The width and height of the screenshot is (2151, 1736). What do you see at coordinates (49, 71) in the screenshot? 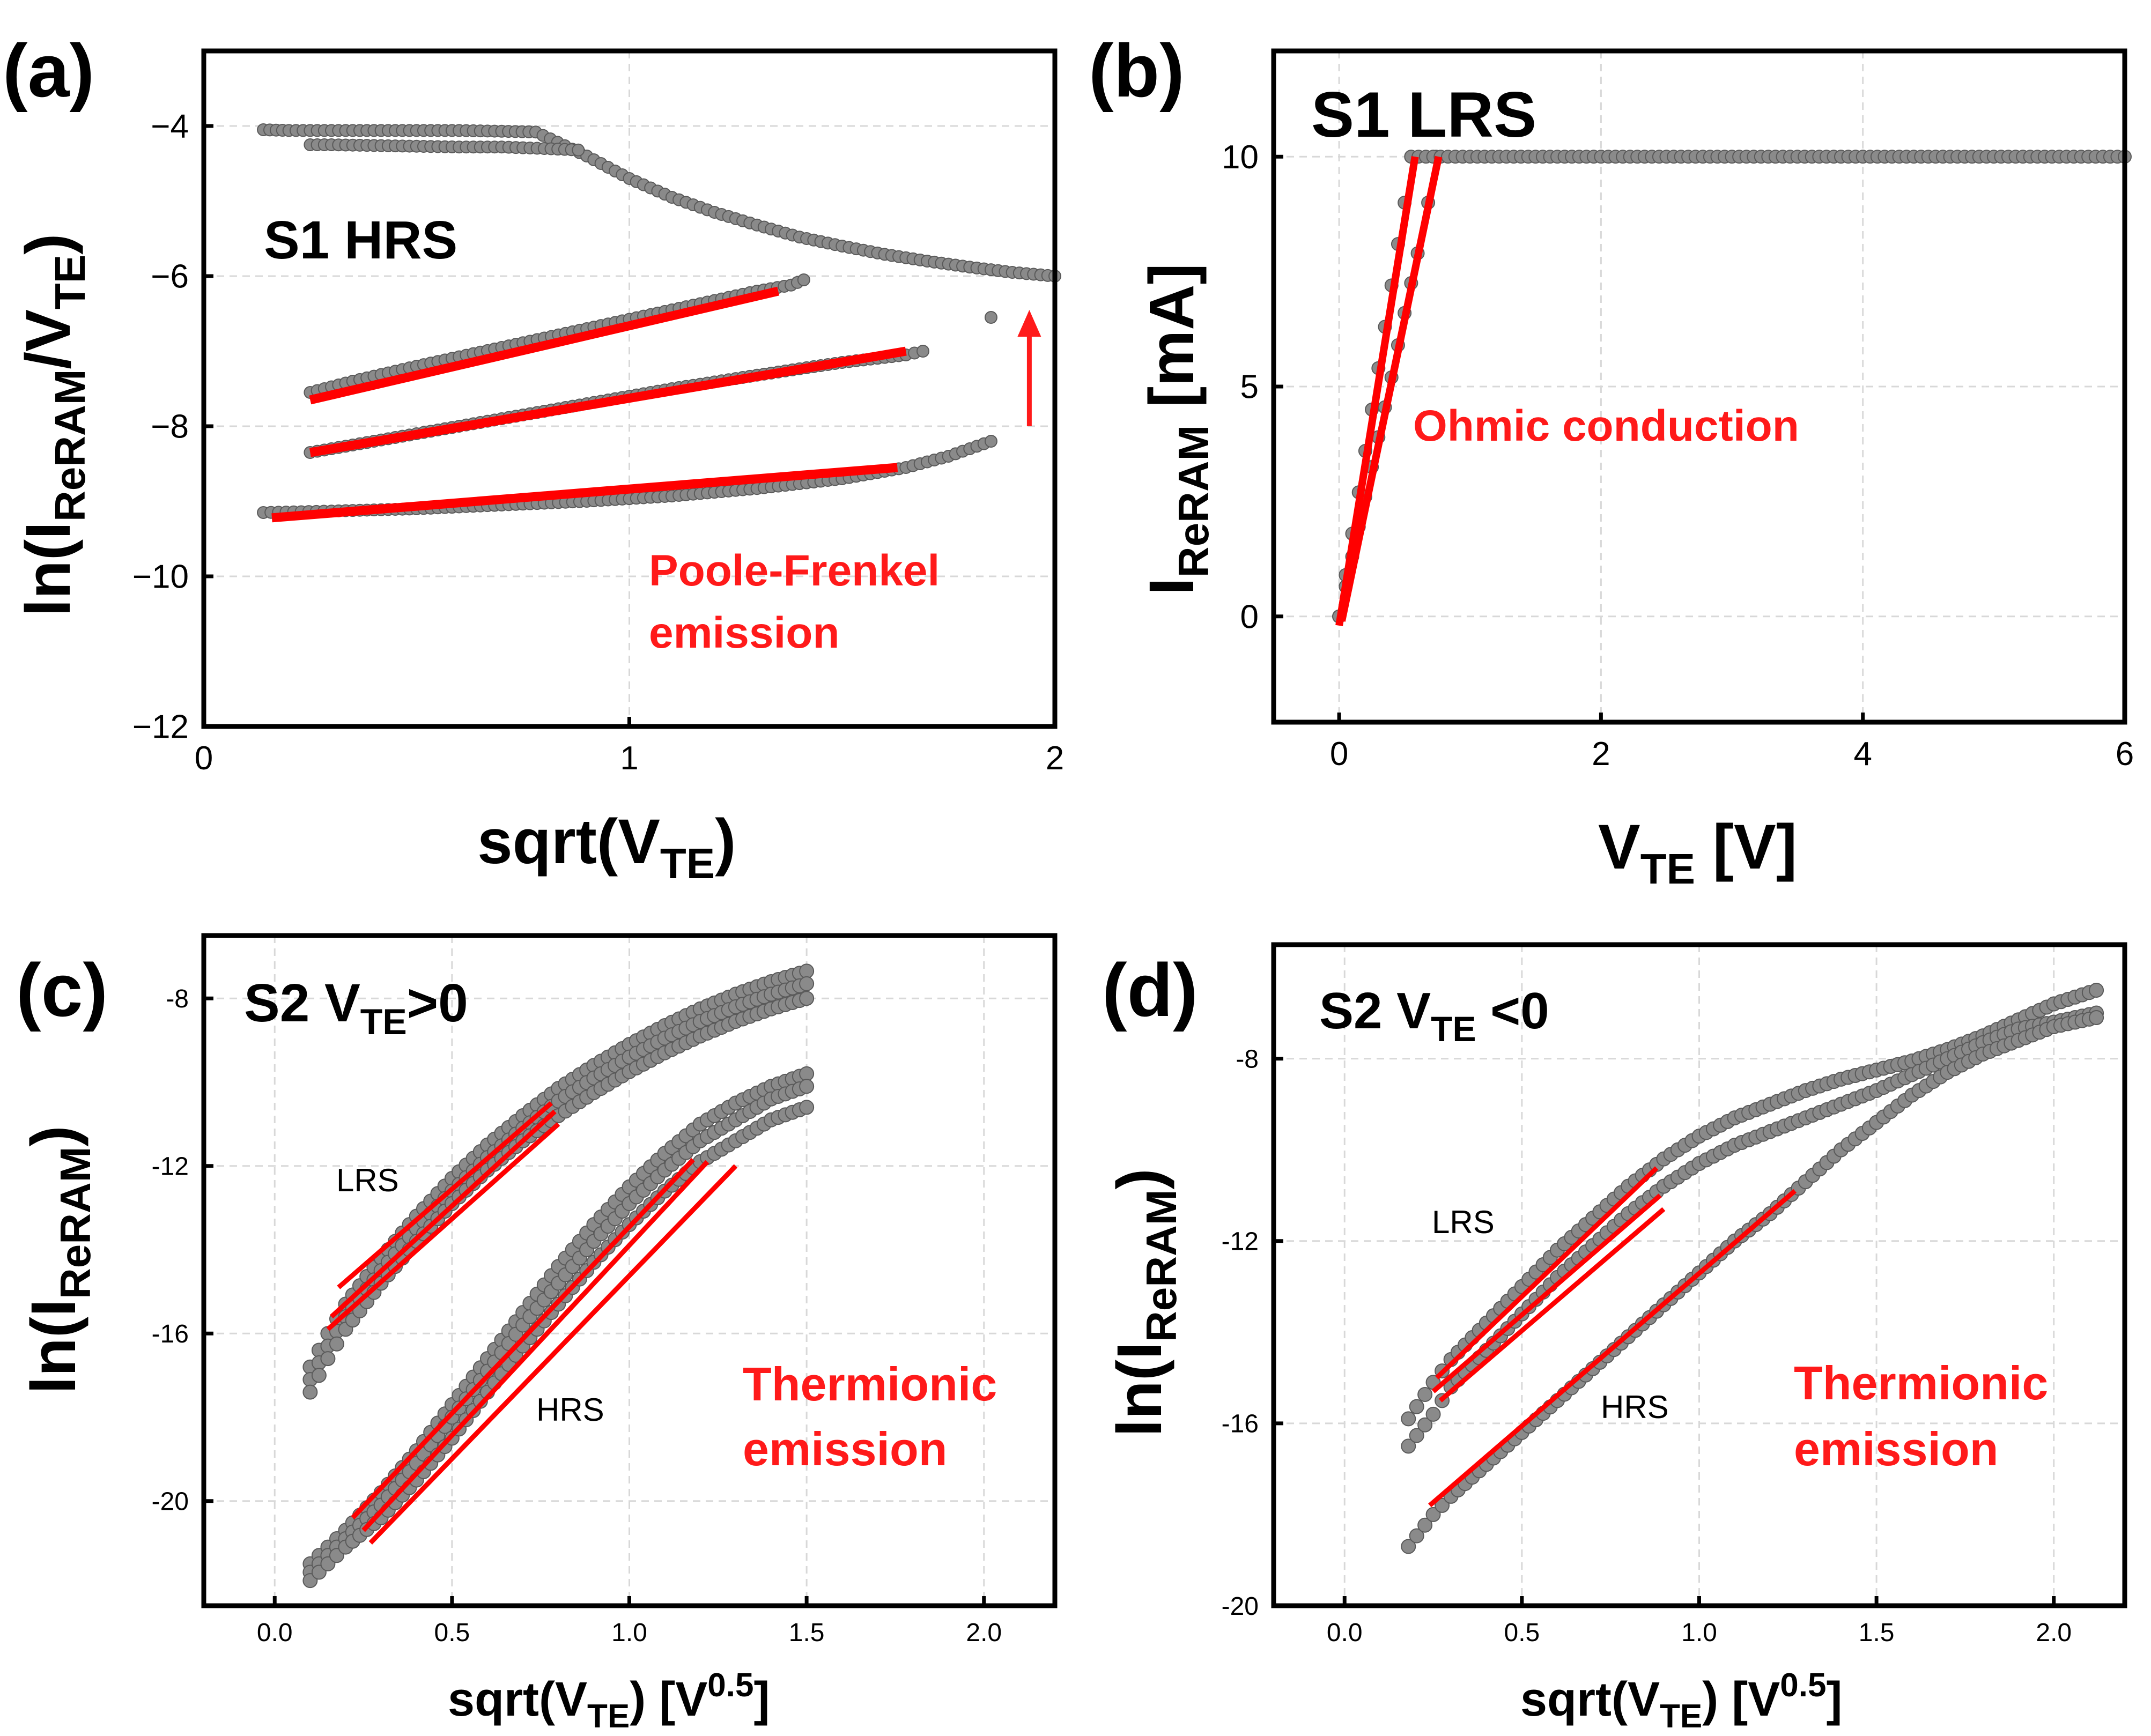
I see `panel-a-letter: (a)` at bounding box center [49, 71].